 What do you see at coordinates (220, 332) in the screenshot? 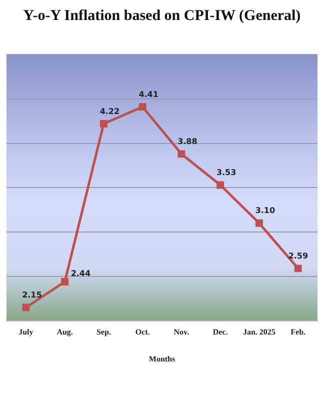
I see `x-tick-label: Dec.` at bounding box center [220, 332].